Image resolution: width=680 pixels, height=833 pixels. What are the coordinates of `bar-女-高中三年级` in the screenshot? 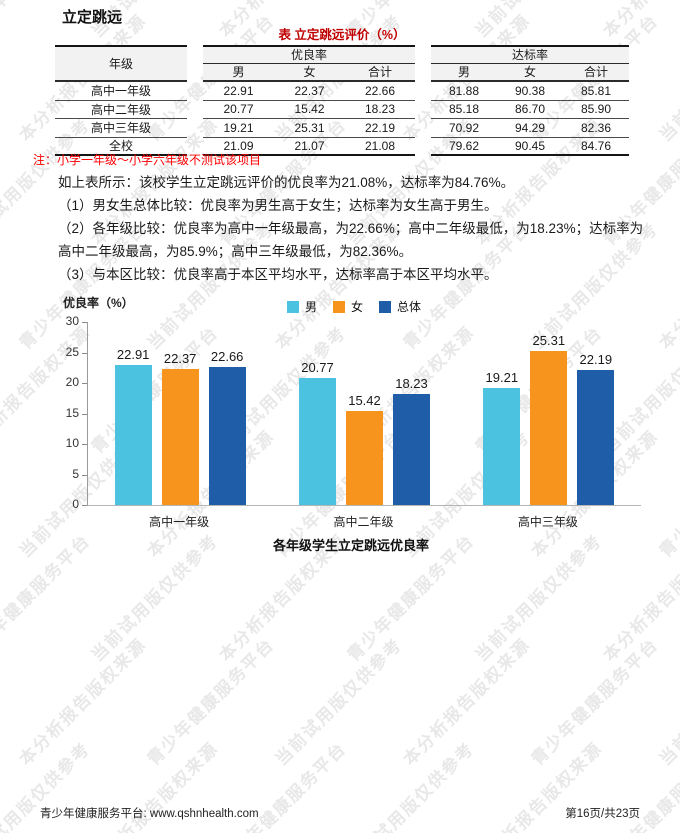 It's located at (549, 427).